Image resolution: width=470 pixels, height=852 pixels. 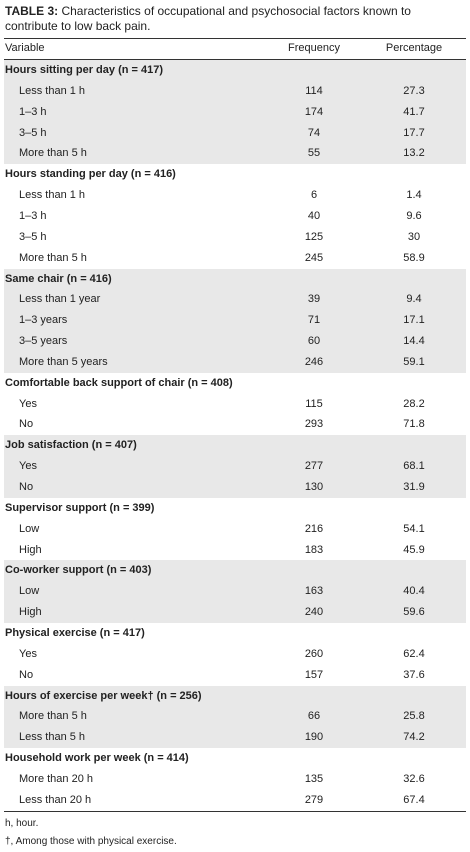 I want to click on group-row: Supervisor support (n = 399), so click(x=235, y=508).